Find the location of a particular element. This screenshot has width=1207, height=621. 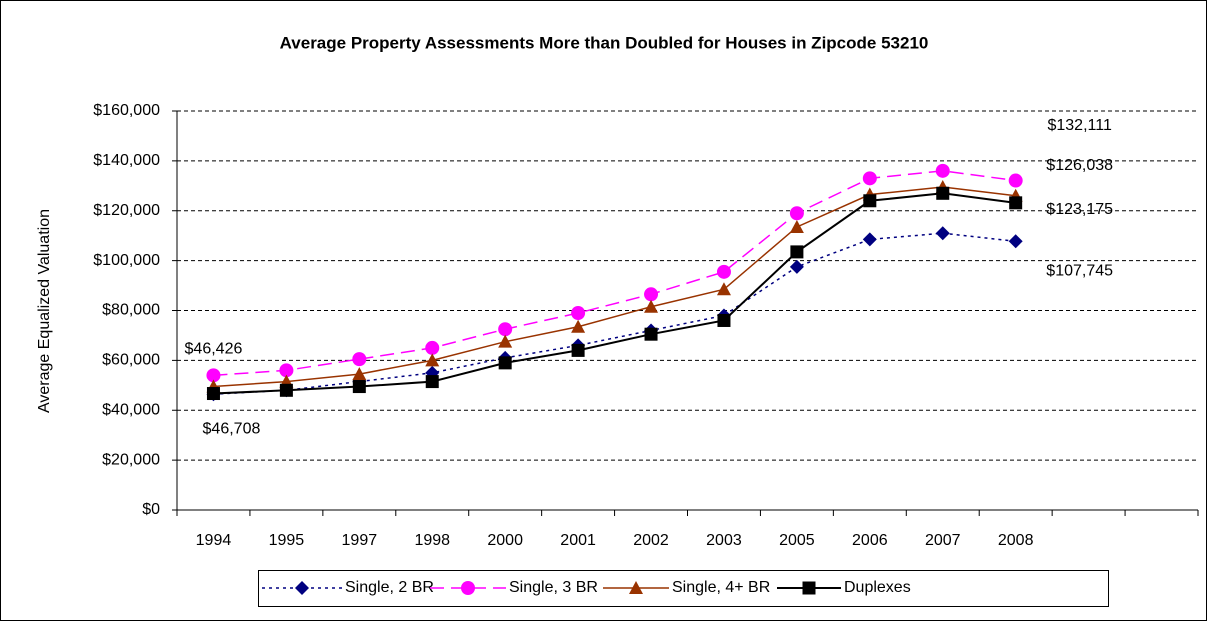

x-tick-label: 2003 is located at coordinates (724, 540).